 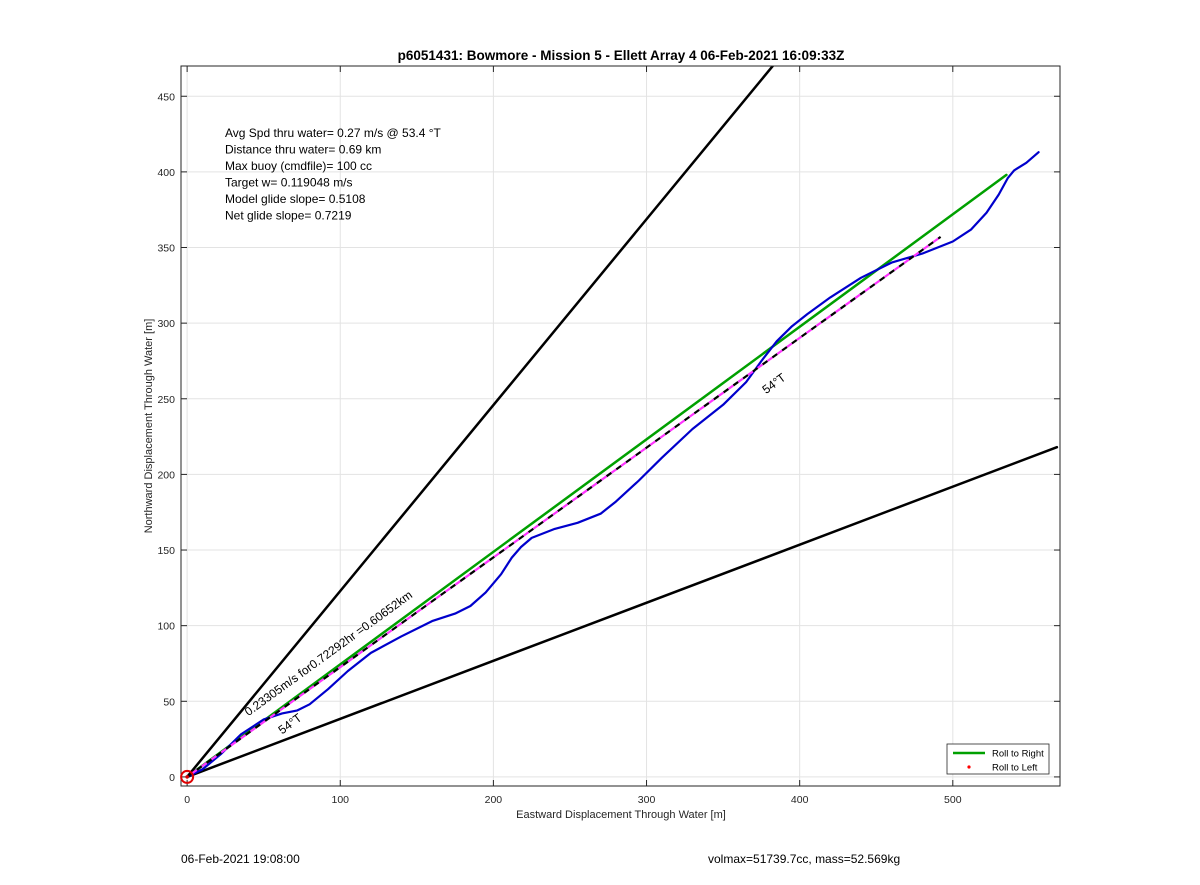 I want to click on legend-box, so click(x=998, y=759).